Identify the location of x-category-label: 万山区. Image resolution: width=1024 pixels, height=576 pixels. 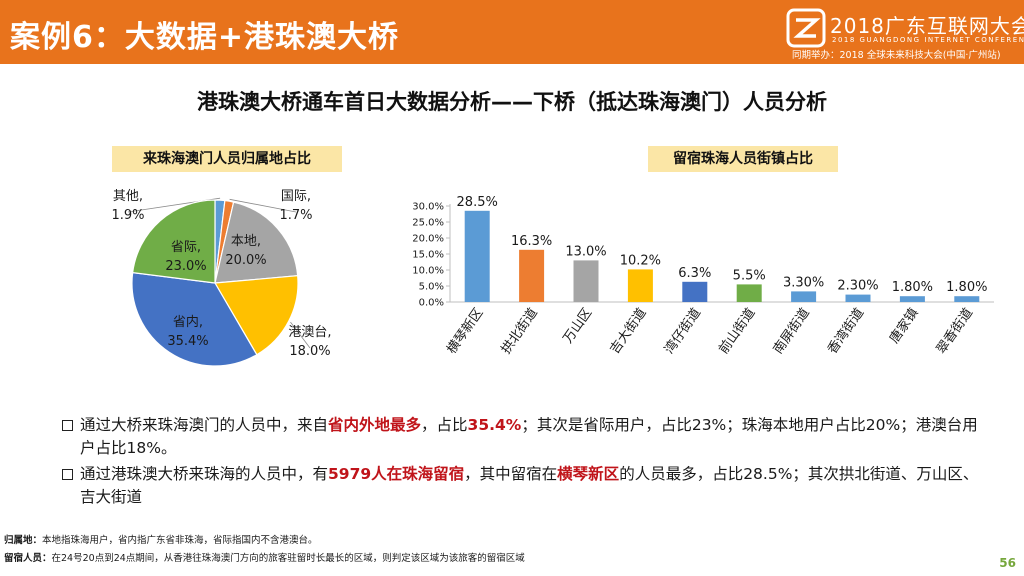
(578, 326).